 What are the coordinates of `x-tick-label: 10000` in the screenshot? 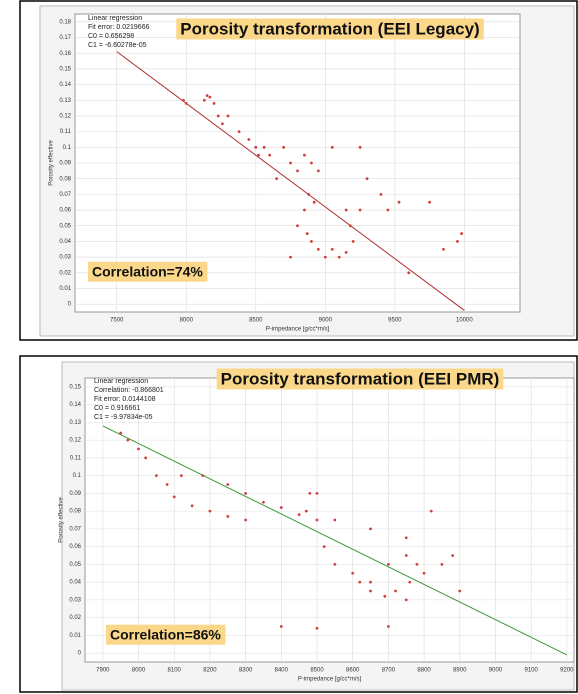 It's located at (464, 321).